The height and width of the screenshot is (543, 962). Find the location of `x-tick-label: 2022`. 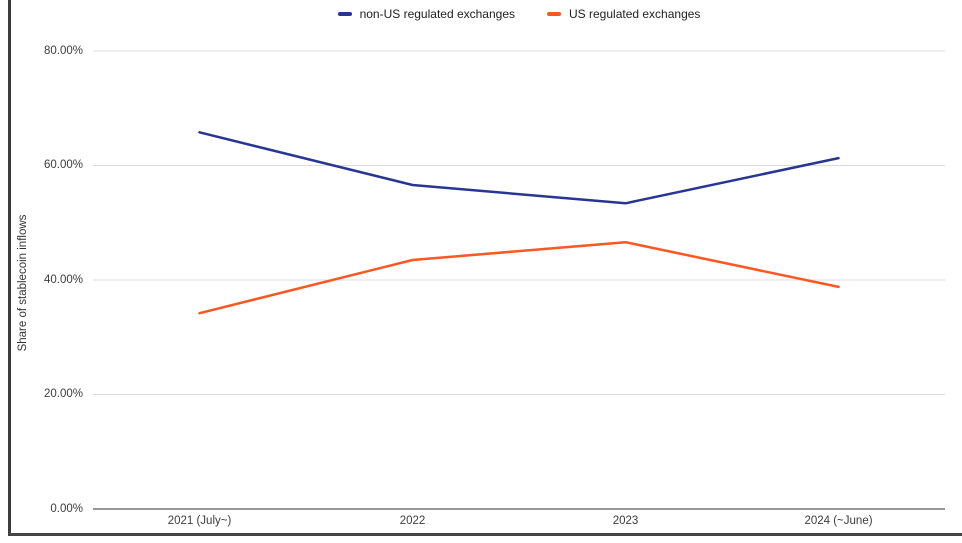

x-tick-label: 2022 is located at coordinates (412, 521).